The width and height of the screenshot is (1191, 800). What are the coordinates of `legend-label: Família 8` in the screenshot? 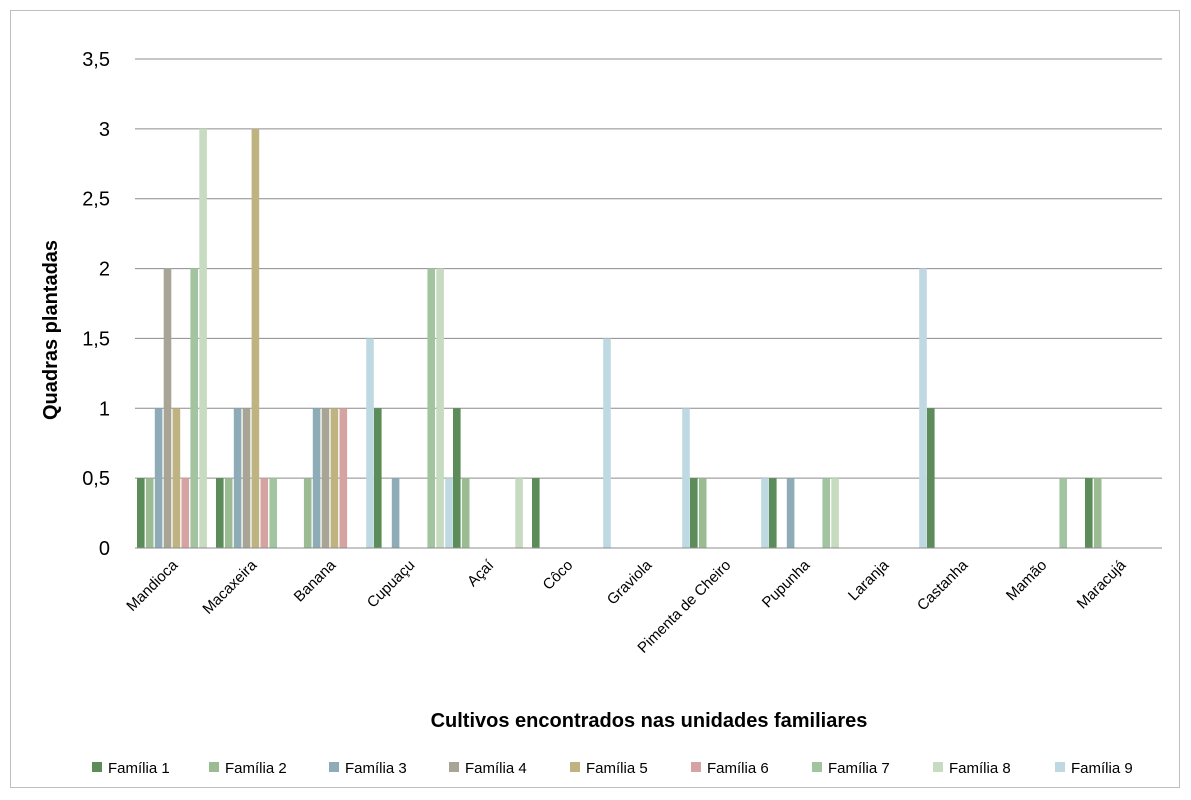 It's located at (980, 768).